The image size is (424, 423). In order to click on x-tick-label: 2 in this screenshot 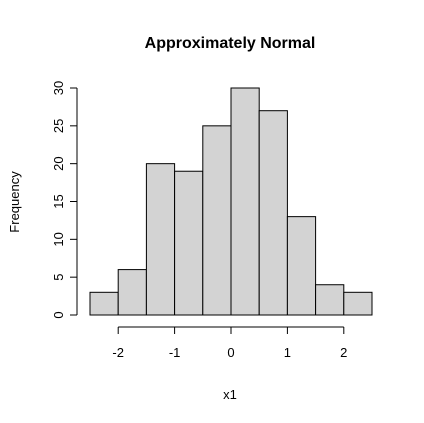, I will do `click(343, 352)`.